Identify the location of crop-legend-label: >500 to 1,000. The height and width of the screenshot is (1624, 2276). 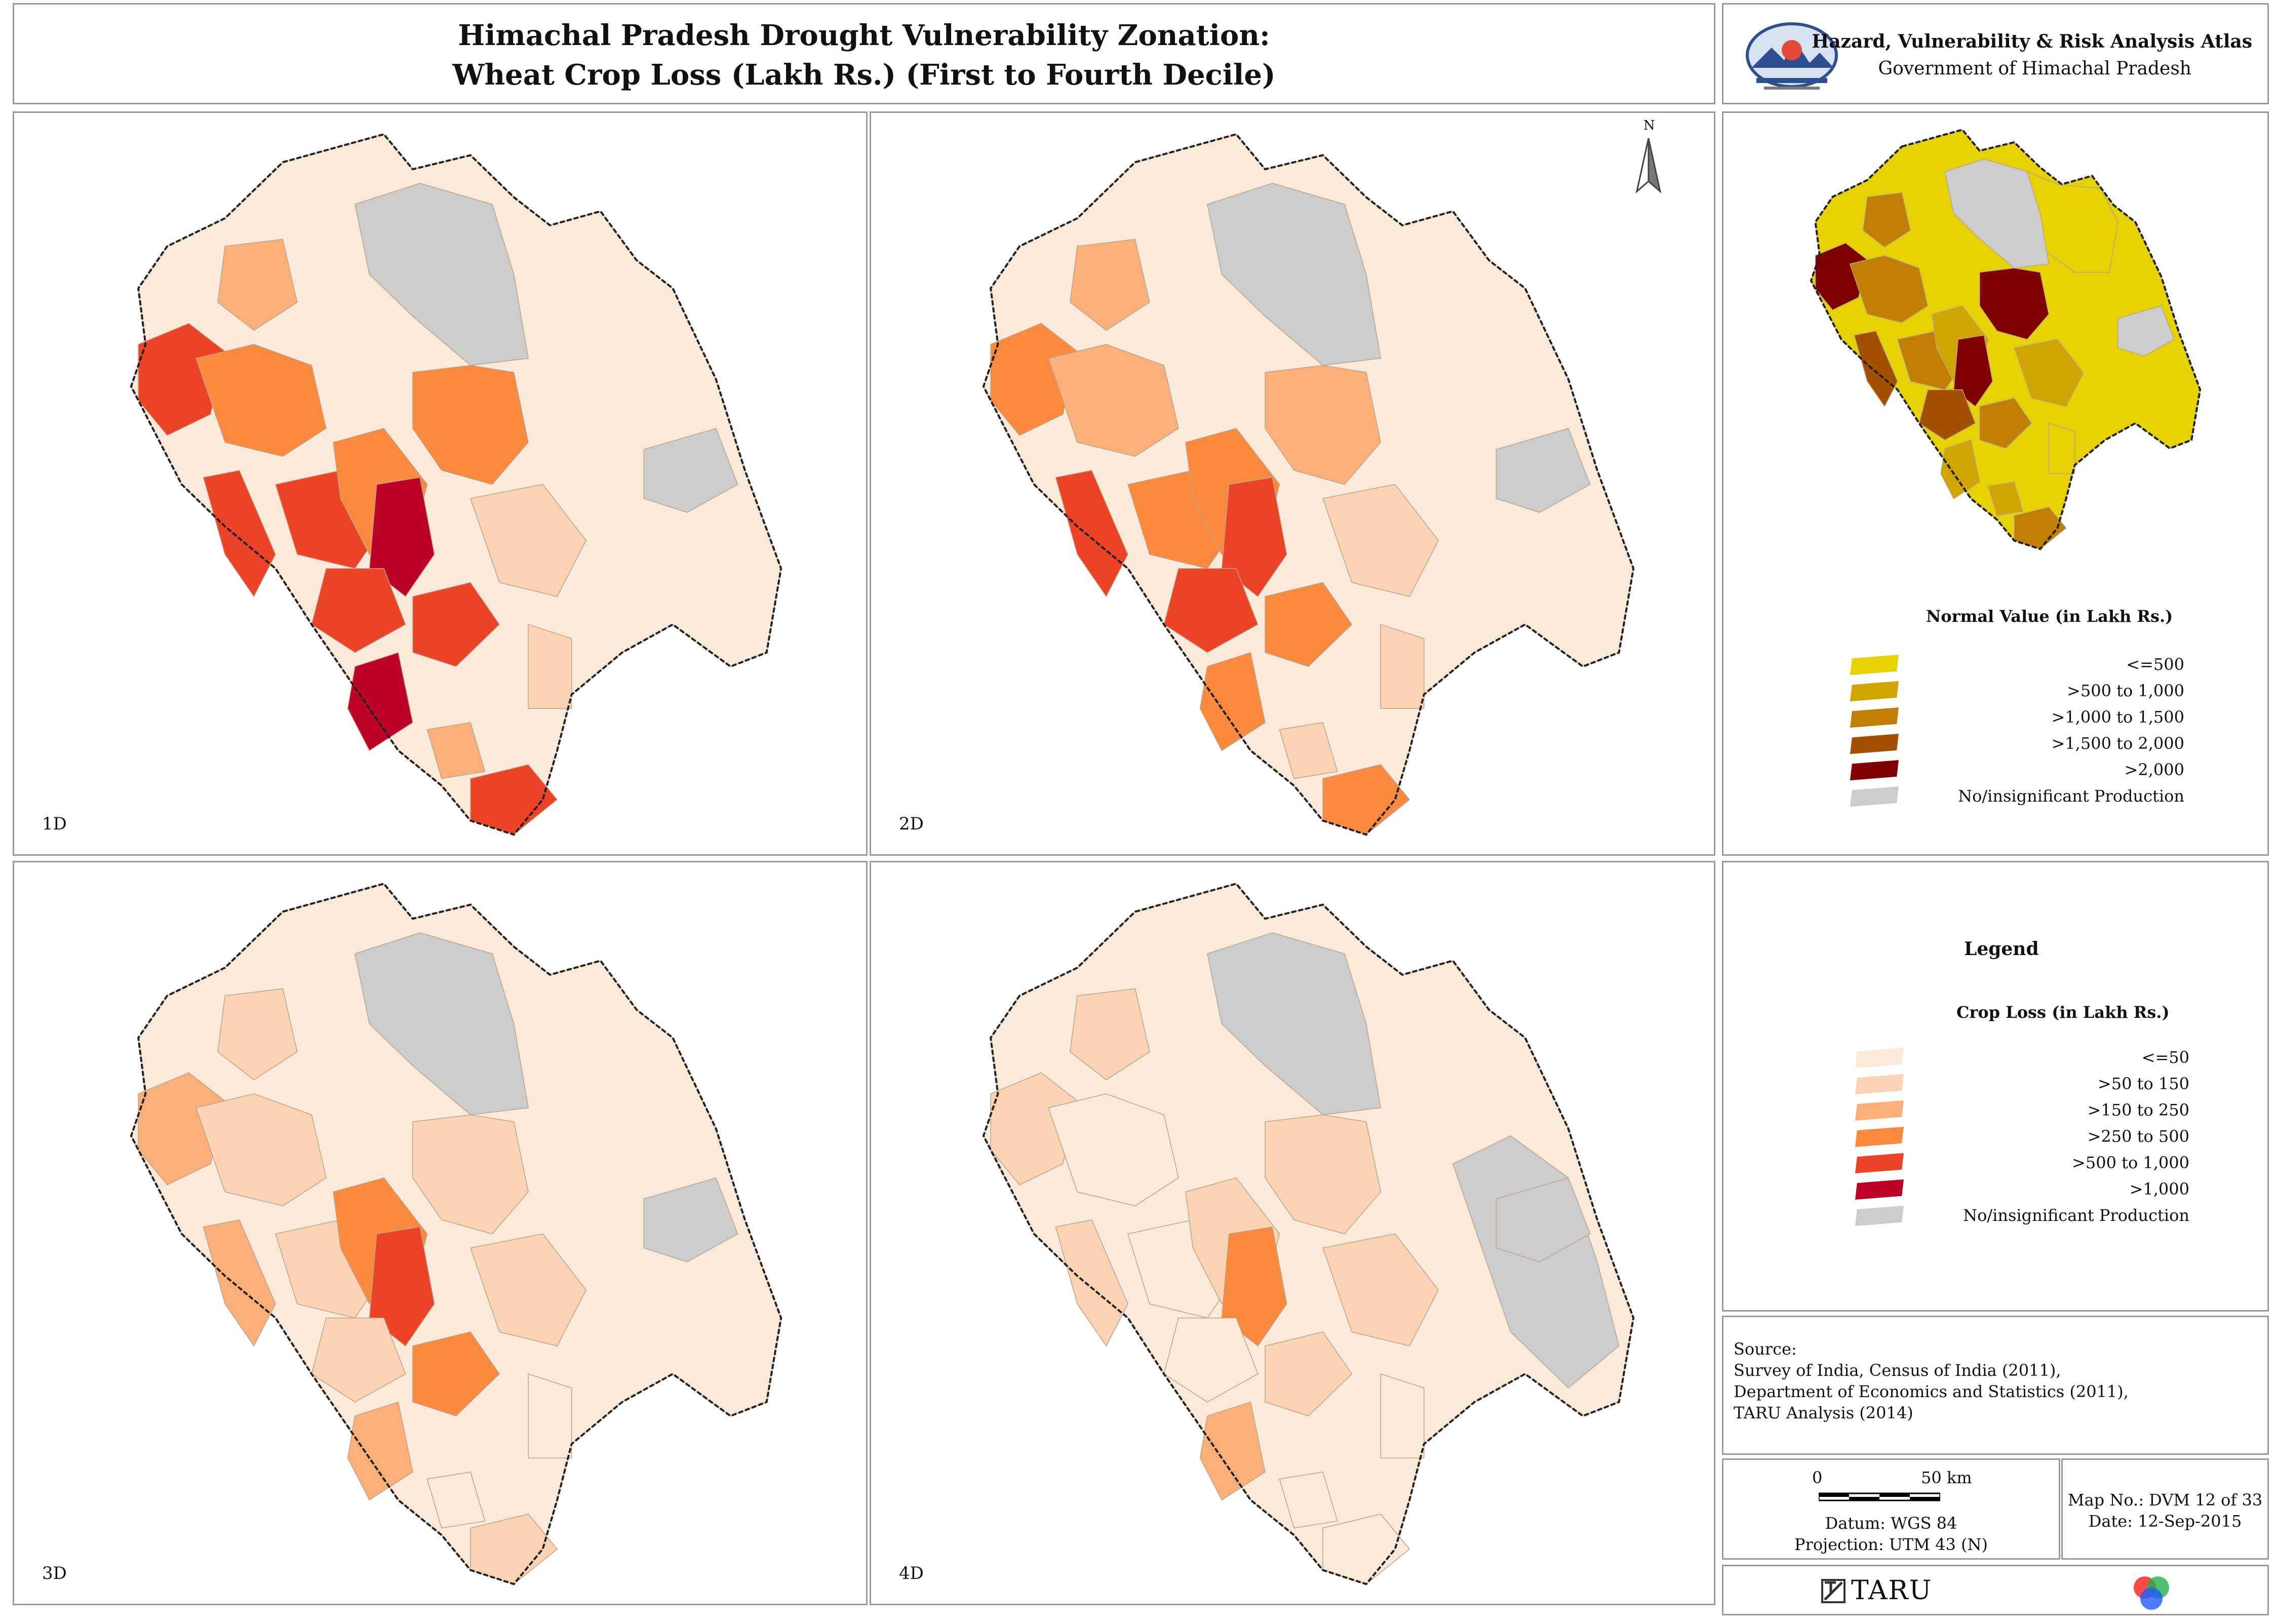
(2130, 1162).